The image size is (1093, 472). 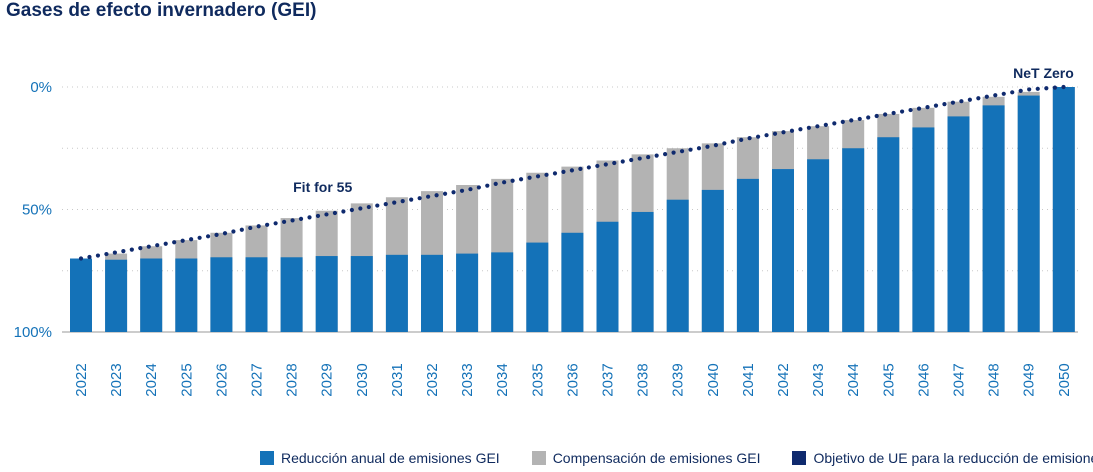 I want to click on y-tick-label: 100%, so click(x=33, y=332).